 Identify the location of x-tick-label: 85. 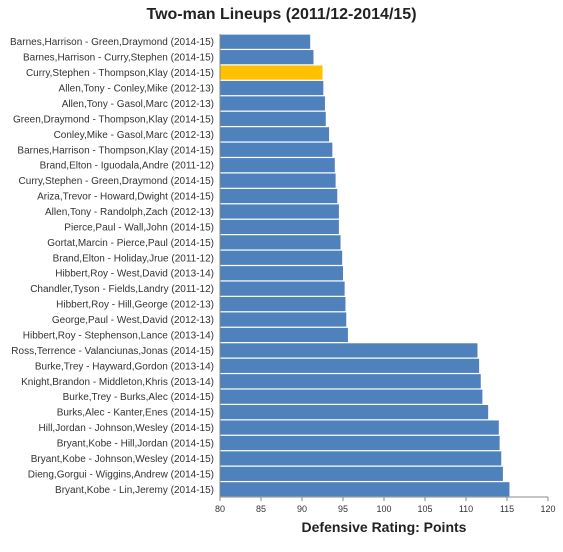
(261, 509).